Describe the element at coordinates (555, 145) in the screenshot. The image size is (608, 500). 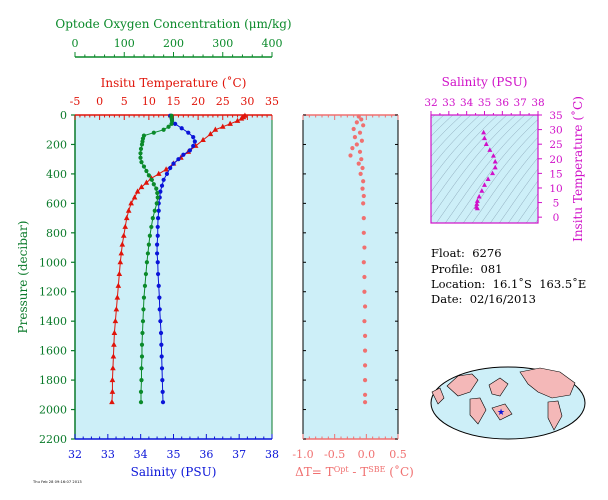
I see `ts-temperature-tick-label: 25` at that location.